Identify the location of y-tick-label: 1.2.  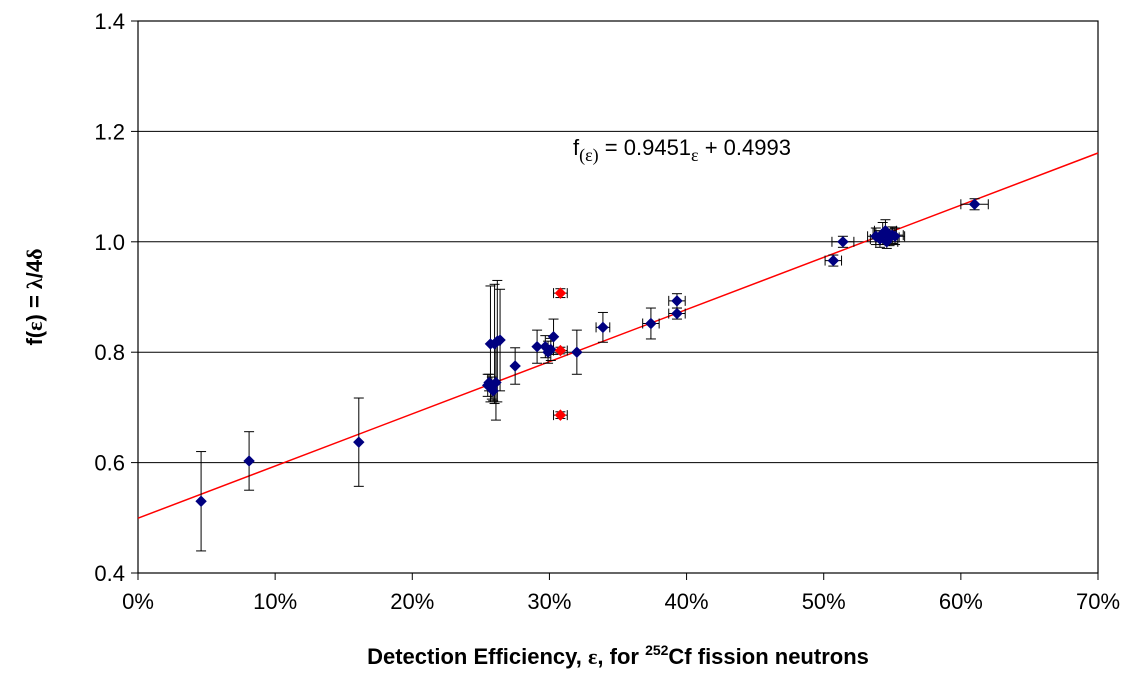
(109, 131).